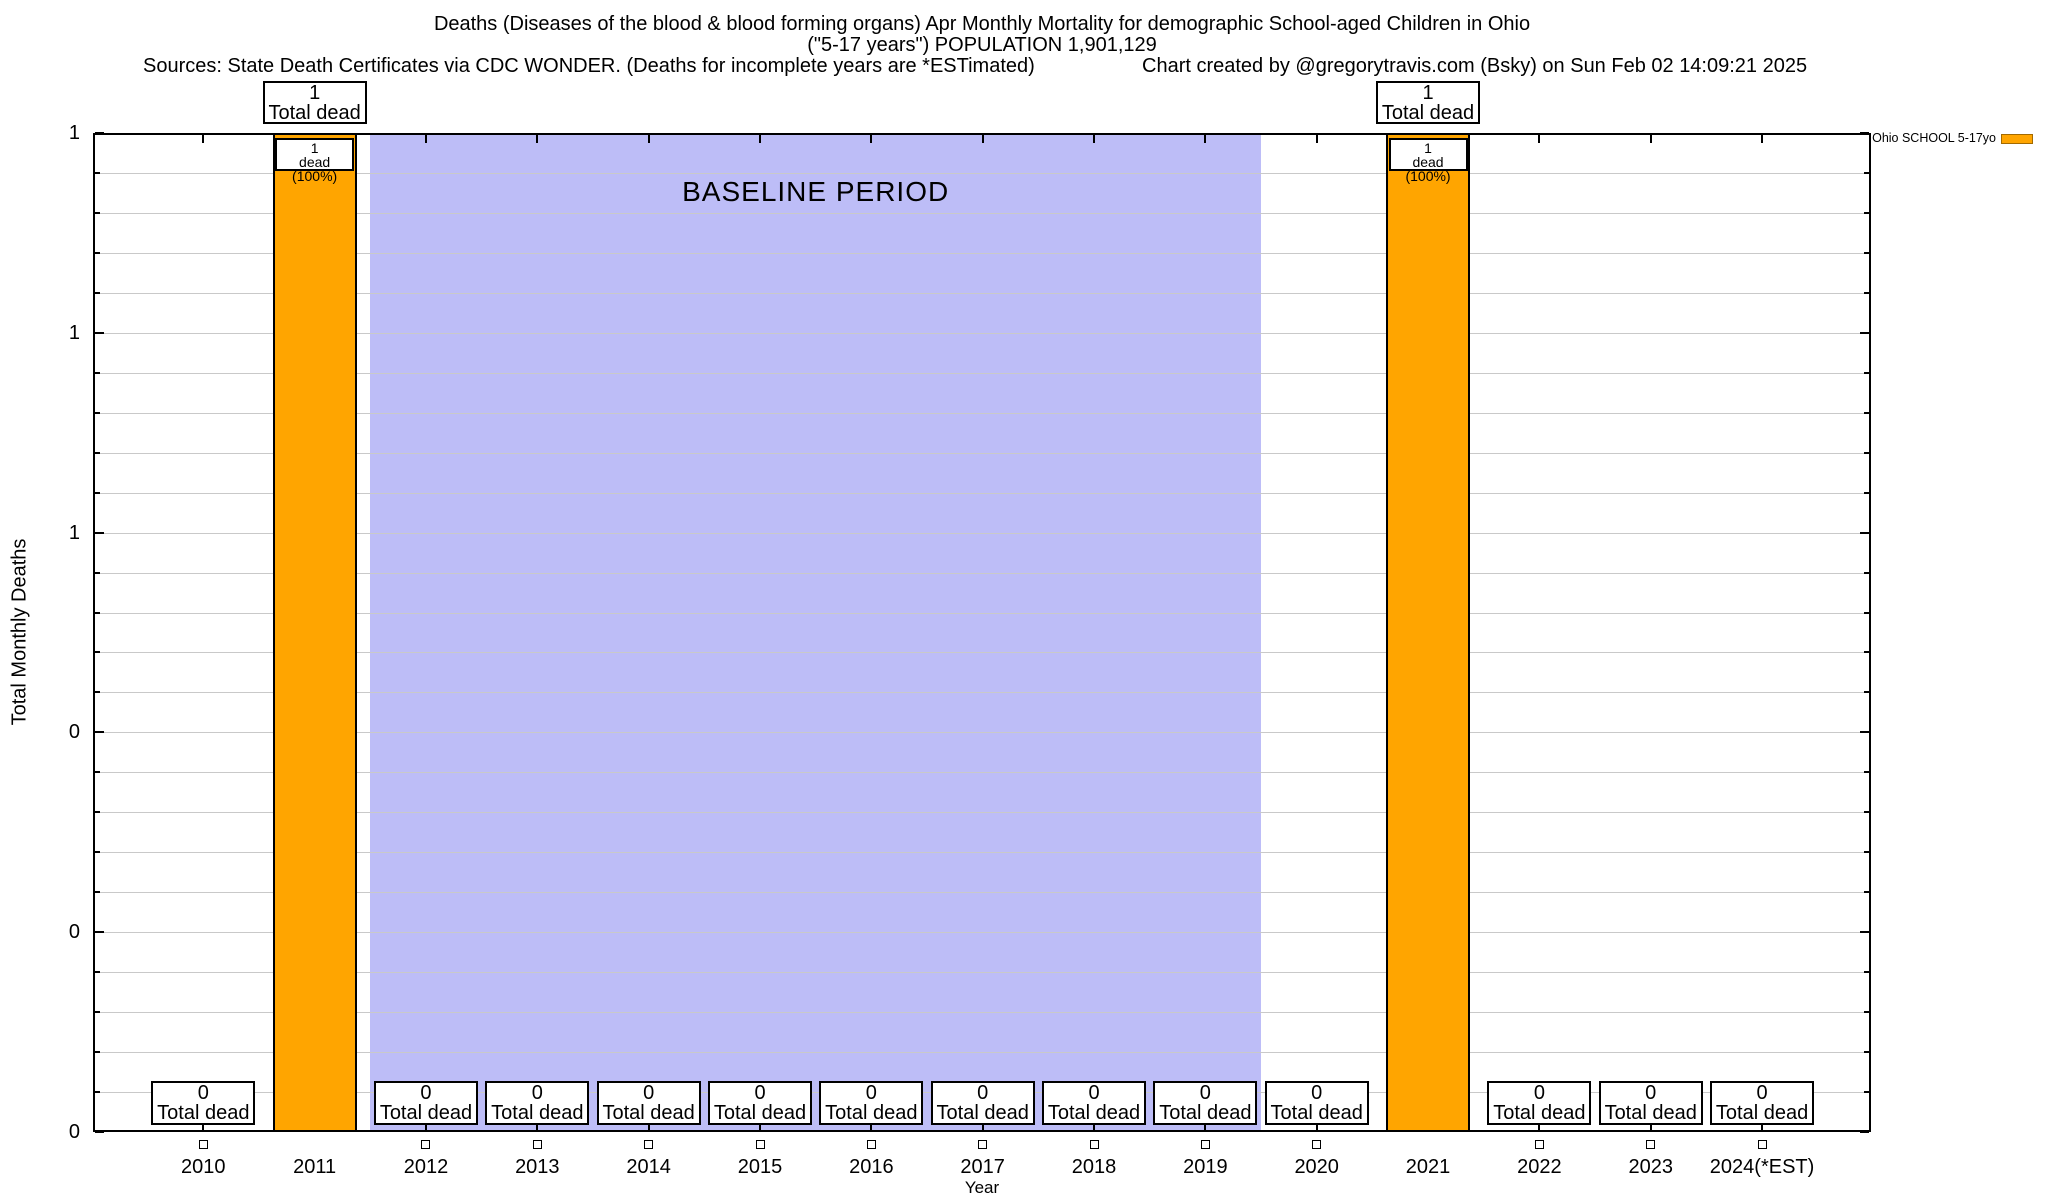 The width and height of the screenshot is (2048, 1200). What do you see at coordinates (1762, 1113) in the screenshot?
I see `total-dead-box-2024(*EST)-caption: Total dead` at bounding box center [1762, 1113].